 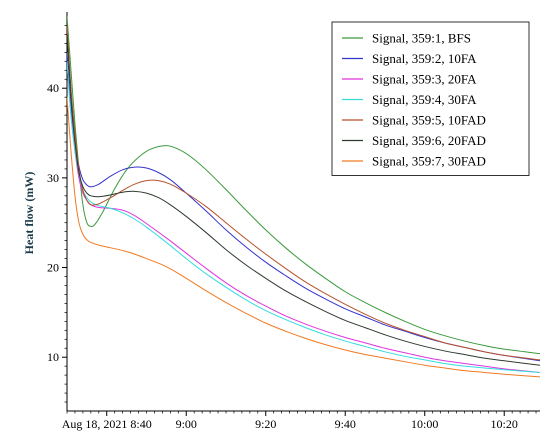 What do you see at coordinates (53, 268) in the screenshot?
I see `y-tick-label: 20` at bounding box center [53, 268].